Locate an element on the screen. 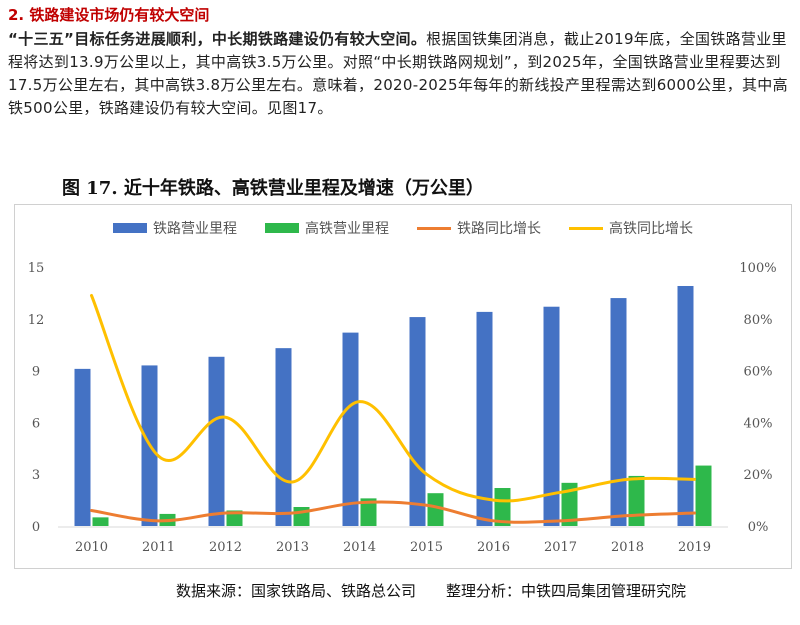  chart-legend: 铁路营业里程 高铁营业里程 铁路同比增长 高铁同比增长 is located at coordinates (403, 228).